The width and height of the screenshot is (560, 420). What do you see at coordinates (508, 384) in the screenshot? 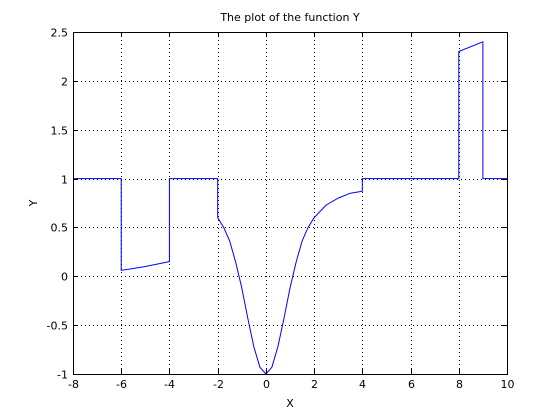
I see `x-tick-label: 10` at bounding box center [508, 384].